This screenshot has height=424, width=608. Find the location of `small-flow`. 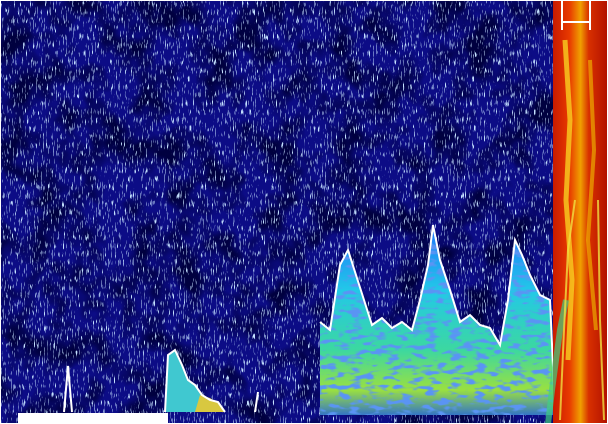

small-flow is located at coordinates (195, 381).